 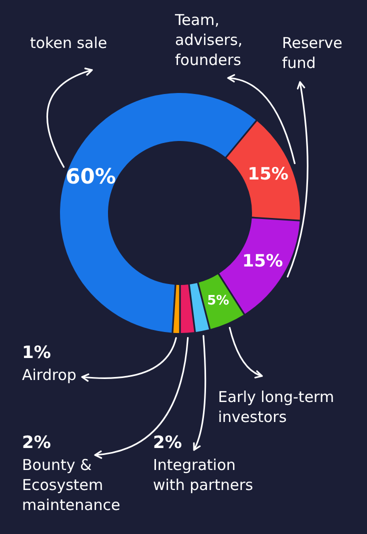 What do you see at coordinates (49, 375) in the screenshot?
I see `slice-label: Airdrop` at bounding box center [49, 375].